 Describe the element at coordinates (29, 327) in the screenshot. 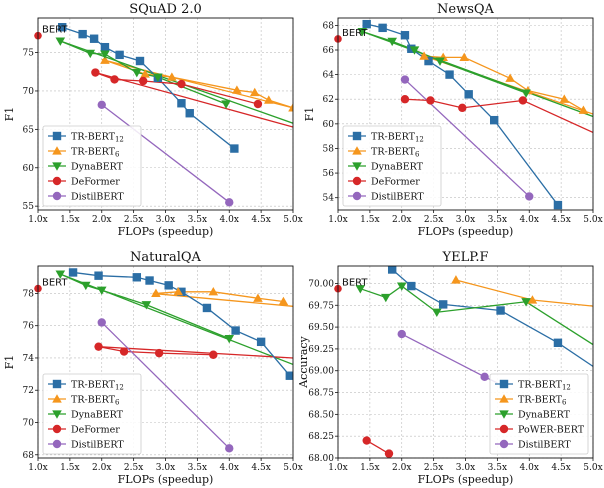

I see `y-tick-label: 76` at that location.